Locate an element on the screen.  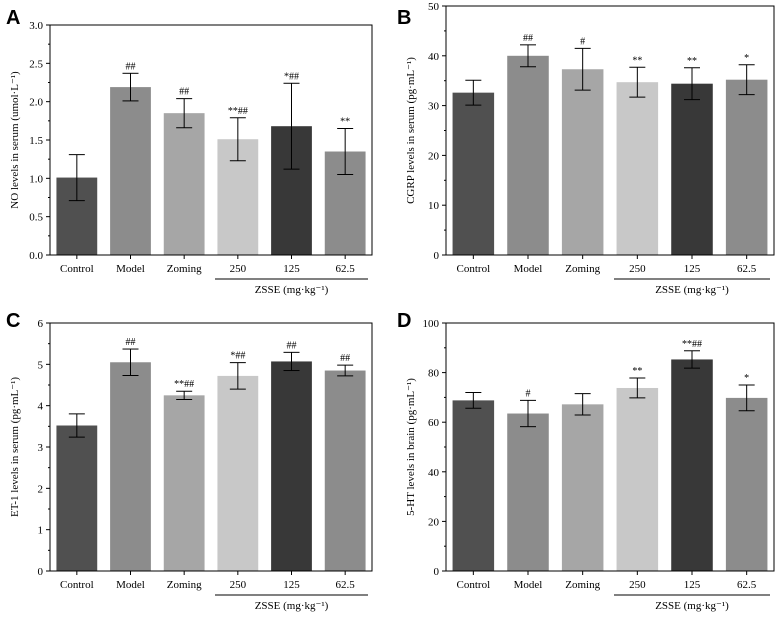
y-tick-label: 50 is located at coordinates (434, 7).